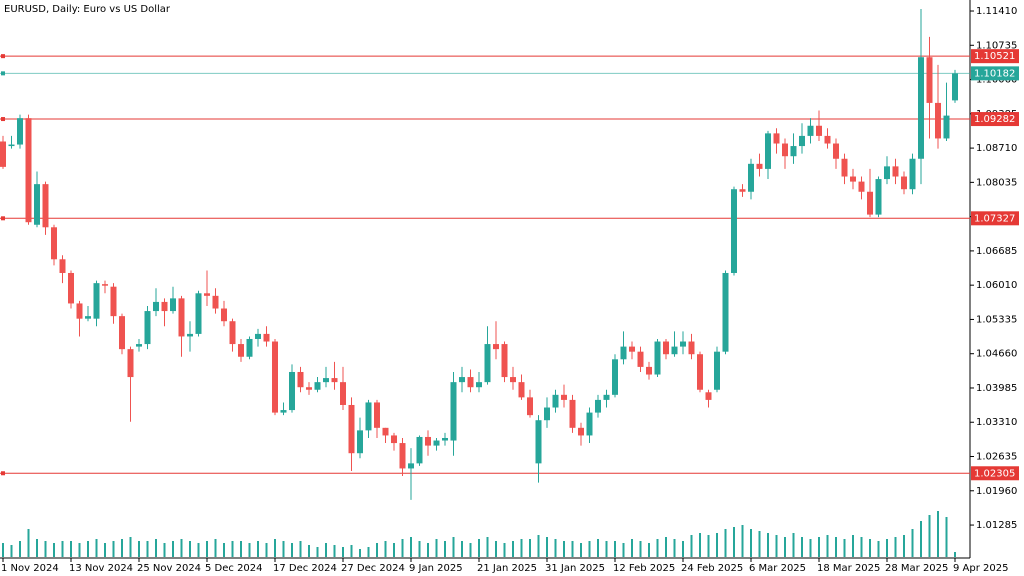 The width and height of the screenshot is (1024, 576). What do you see at coordinates (575, 568) in the screenshot?
I see `x-tick-label: 31 Jan 2025` at bounding box center [575, 568].